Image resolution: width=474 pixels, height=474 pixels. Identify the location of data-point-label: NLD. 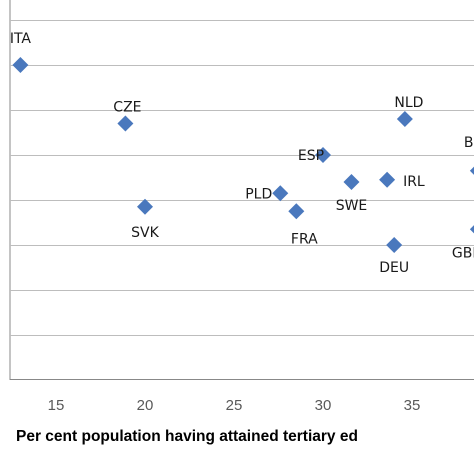
(408, 103).